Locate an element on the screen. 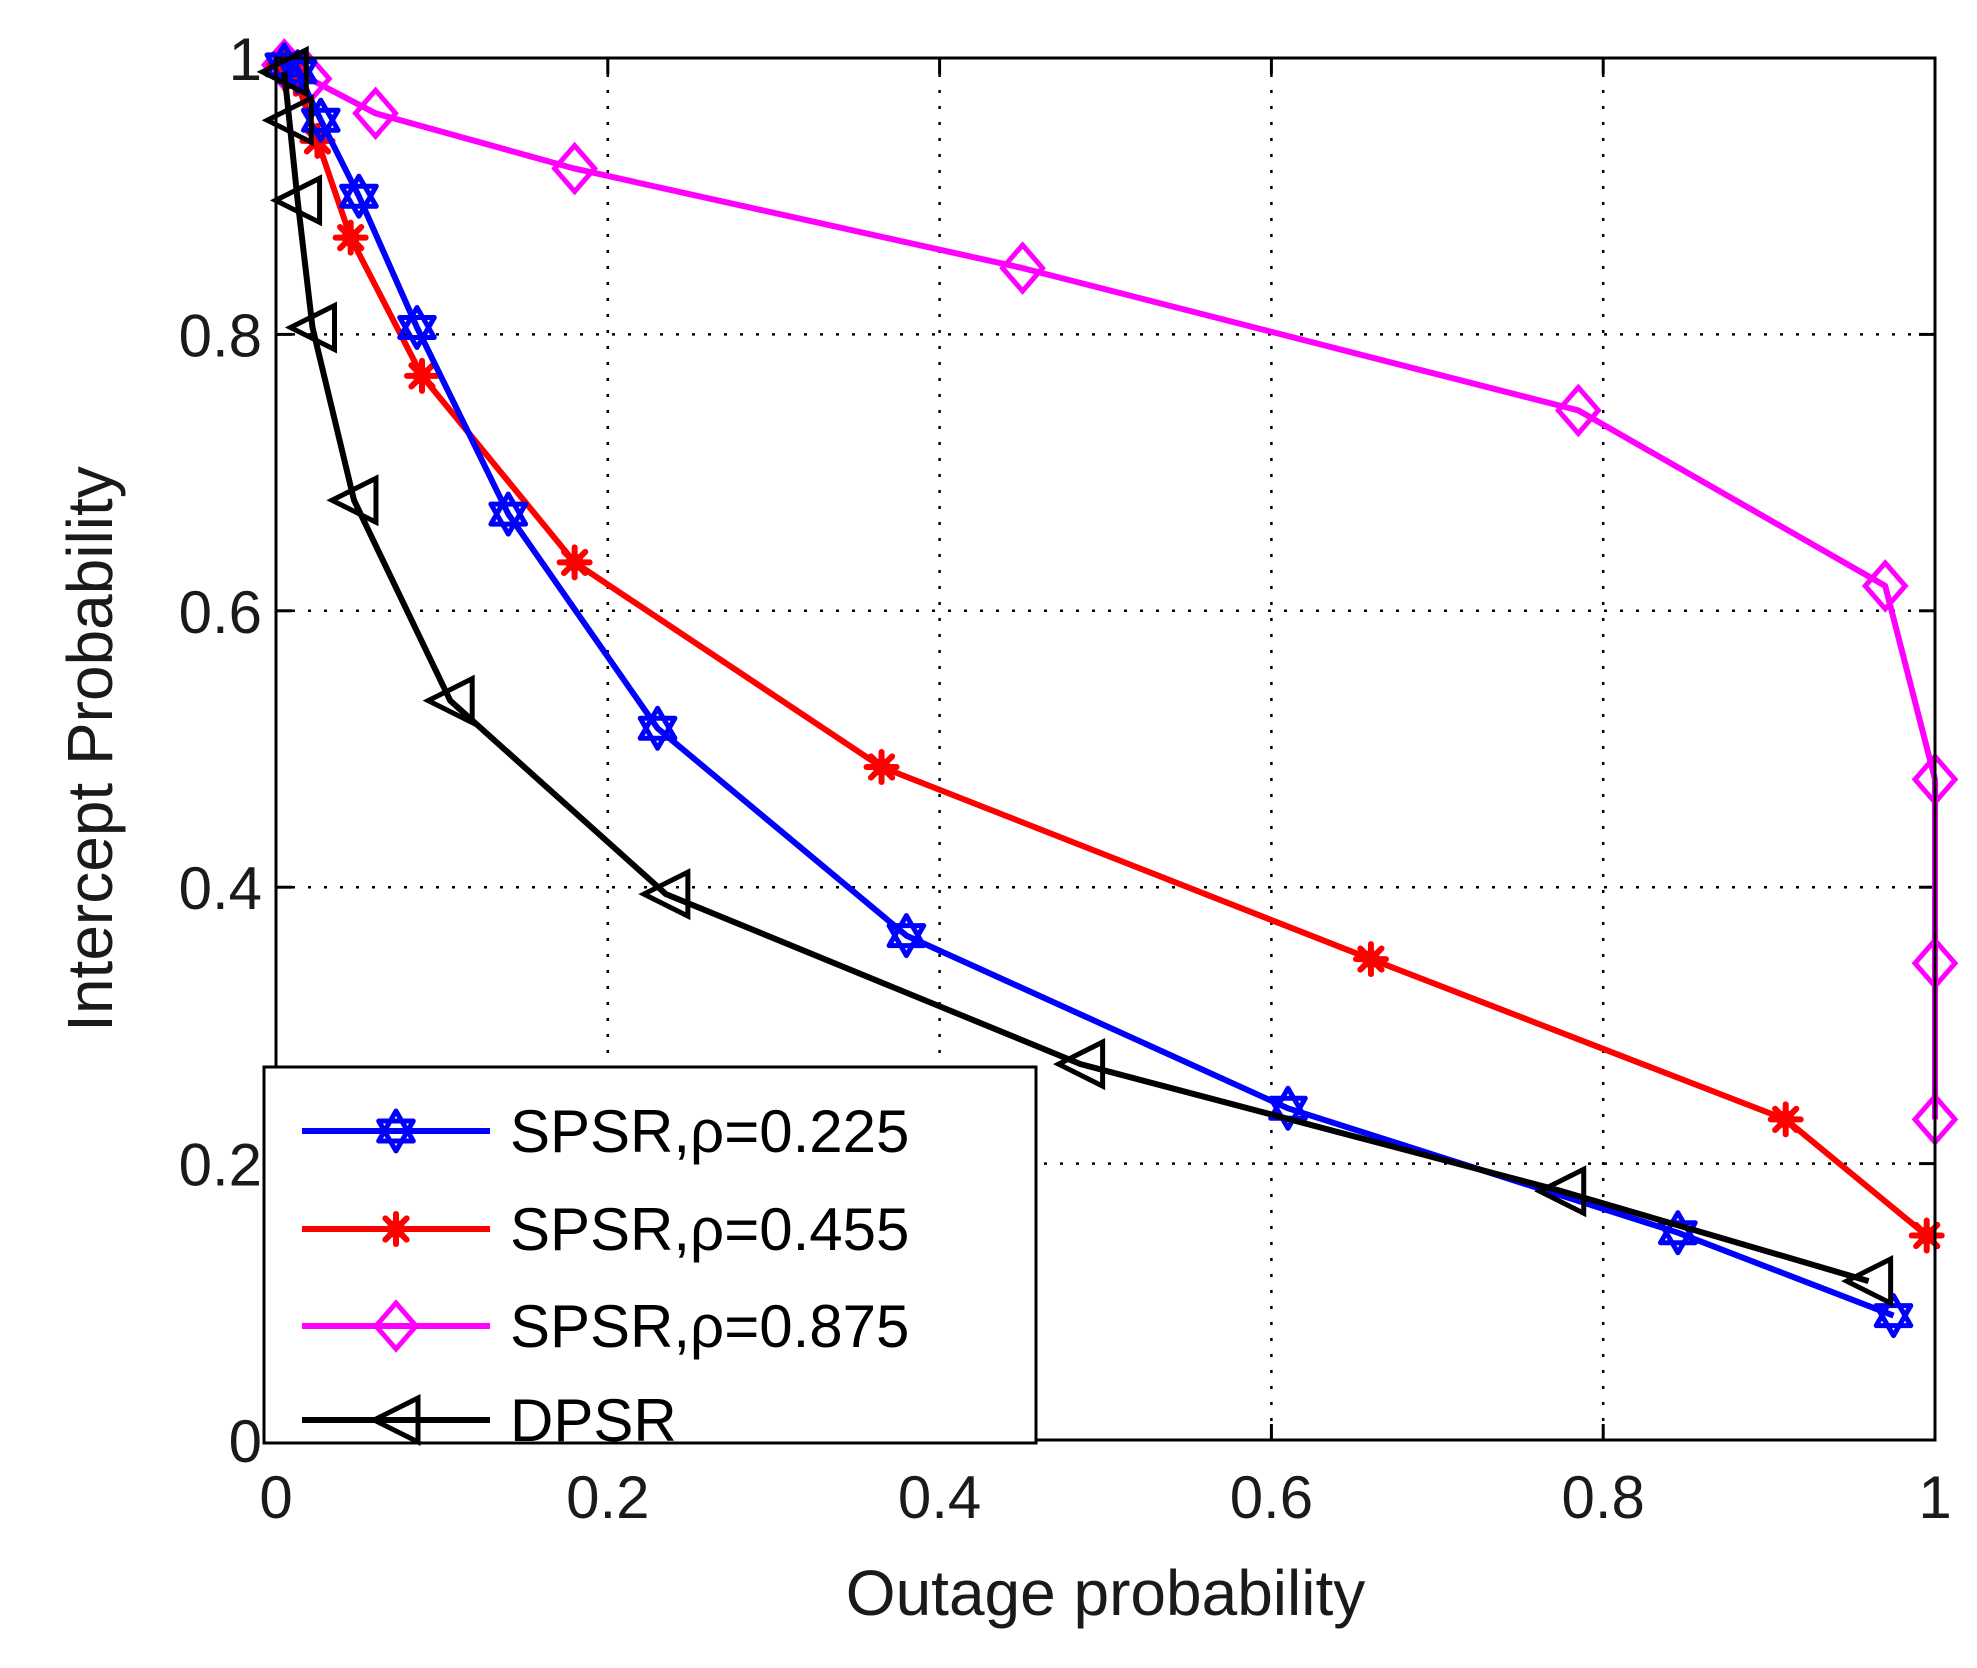  legend-item: DPSR is located at coordinates (489, 1420).